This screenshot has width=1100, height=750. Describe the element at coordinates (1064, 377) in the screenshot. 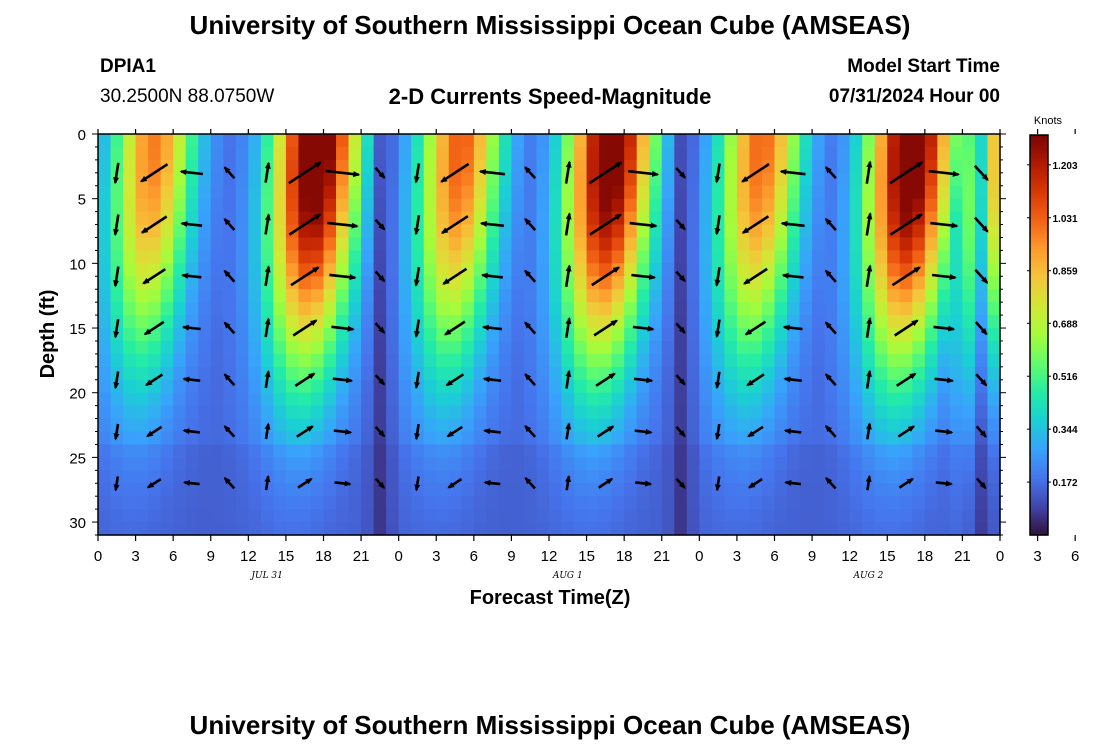

I see `colorbar-tick-label: 0.516` at that location.